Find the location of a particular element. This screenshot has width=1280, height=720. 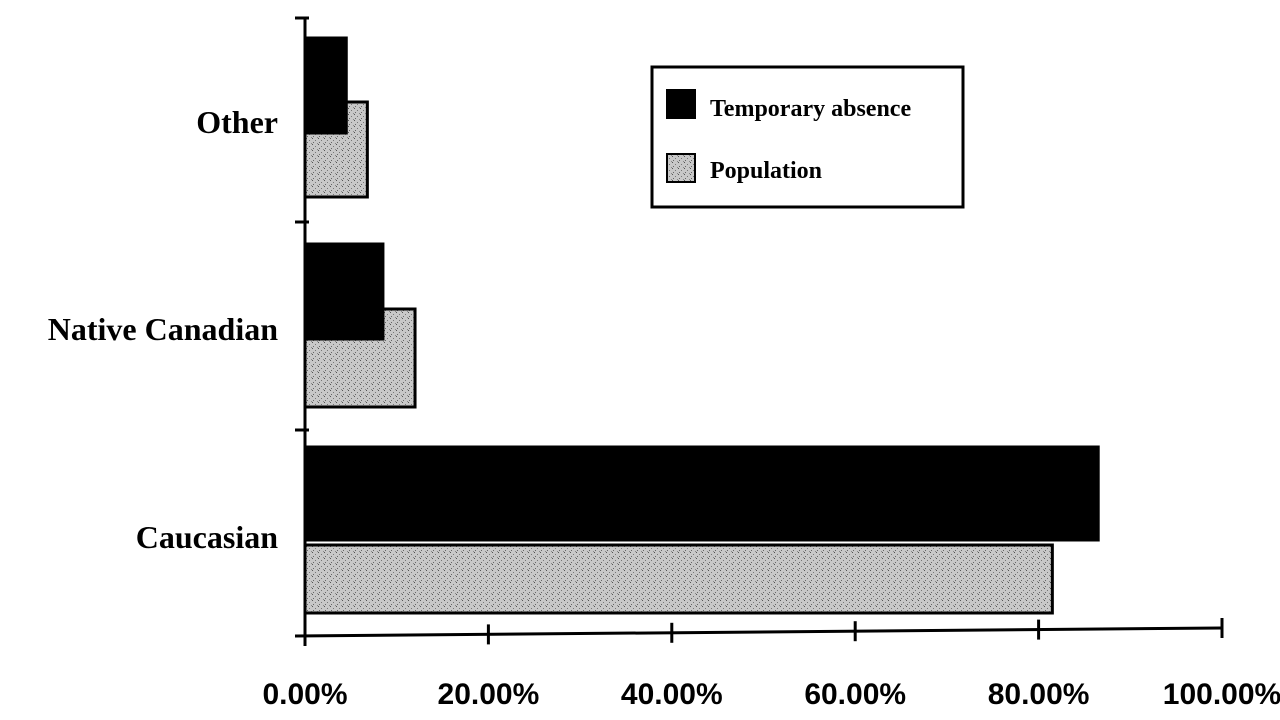

x-axis-line is located at coordinates (758, 632).